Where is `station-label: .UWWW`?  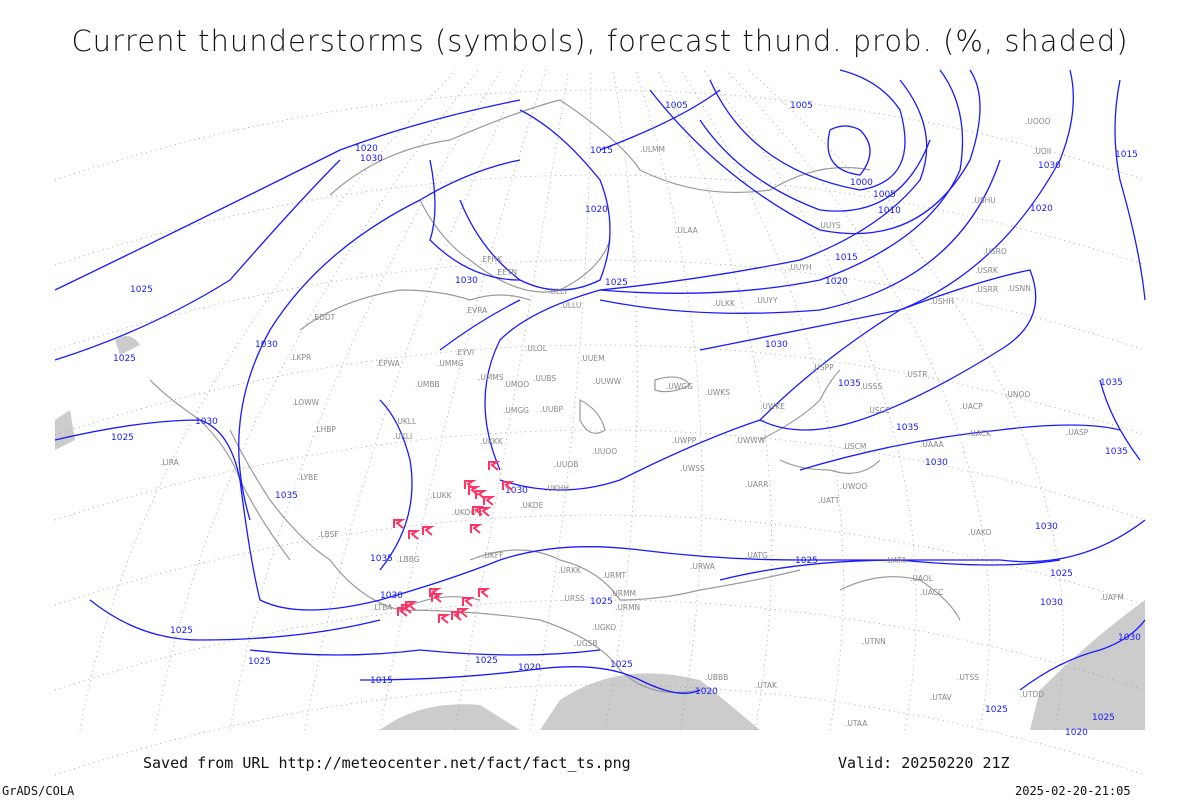 station-label: .UWWW is located at coordinates (750, 440).